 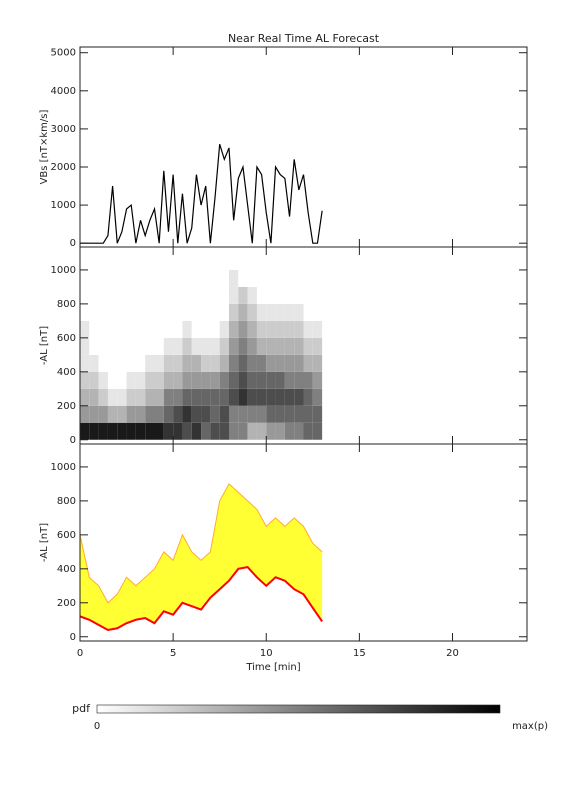 What do you see at coordinates (63, 167) in the screenshot?
I see `y-tick-label: 2000` at bounding box center [63, 167].